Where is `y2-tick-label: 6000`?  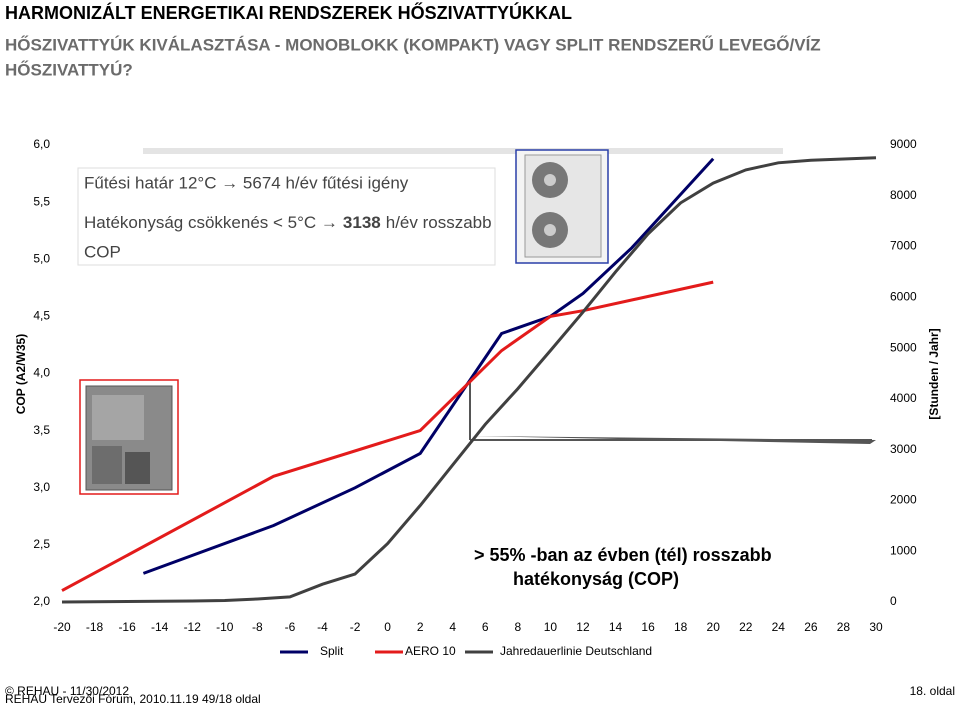 y2-tick-label: 6000 is located at coordinates (903, 297).